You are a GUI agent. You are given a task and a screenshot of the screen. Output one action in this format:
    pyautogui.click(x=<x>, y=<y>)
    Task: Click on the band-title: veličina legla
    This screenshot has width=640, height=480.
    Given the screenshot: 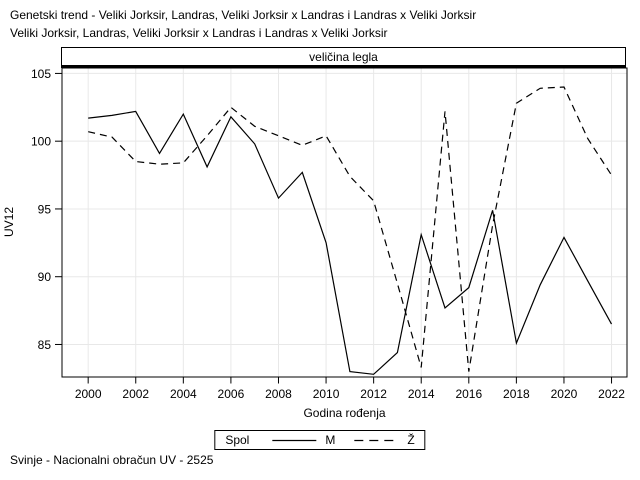 What is the action you would take?
    pyautogui.click(x=343, y=56)
    